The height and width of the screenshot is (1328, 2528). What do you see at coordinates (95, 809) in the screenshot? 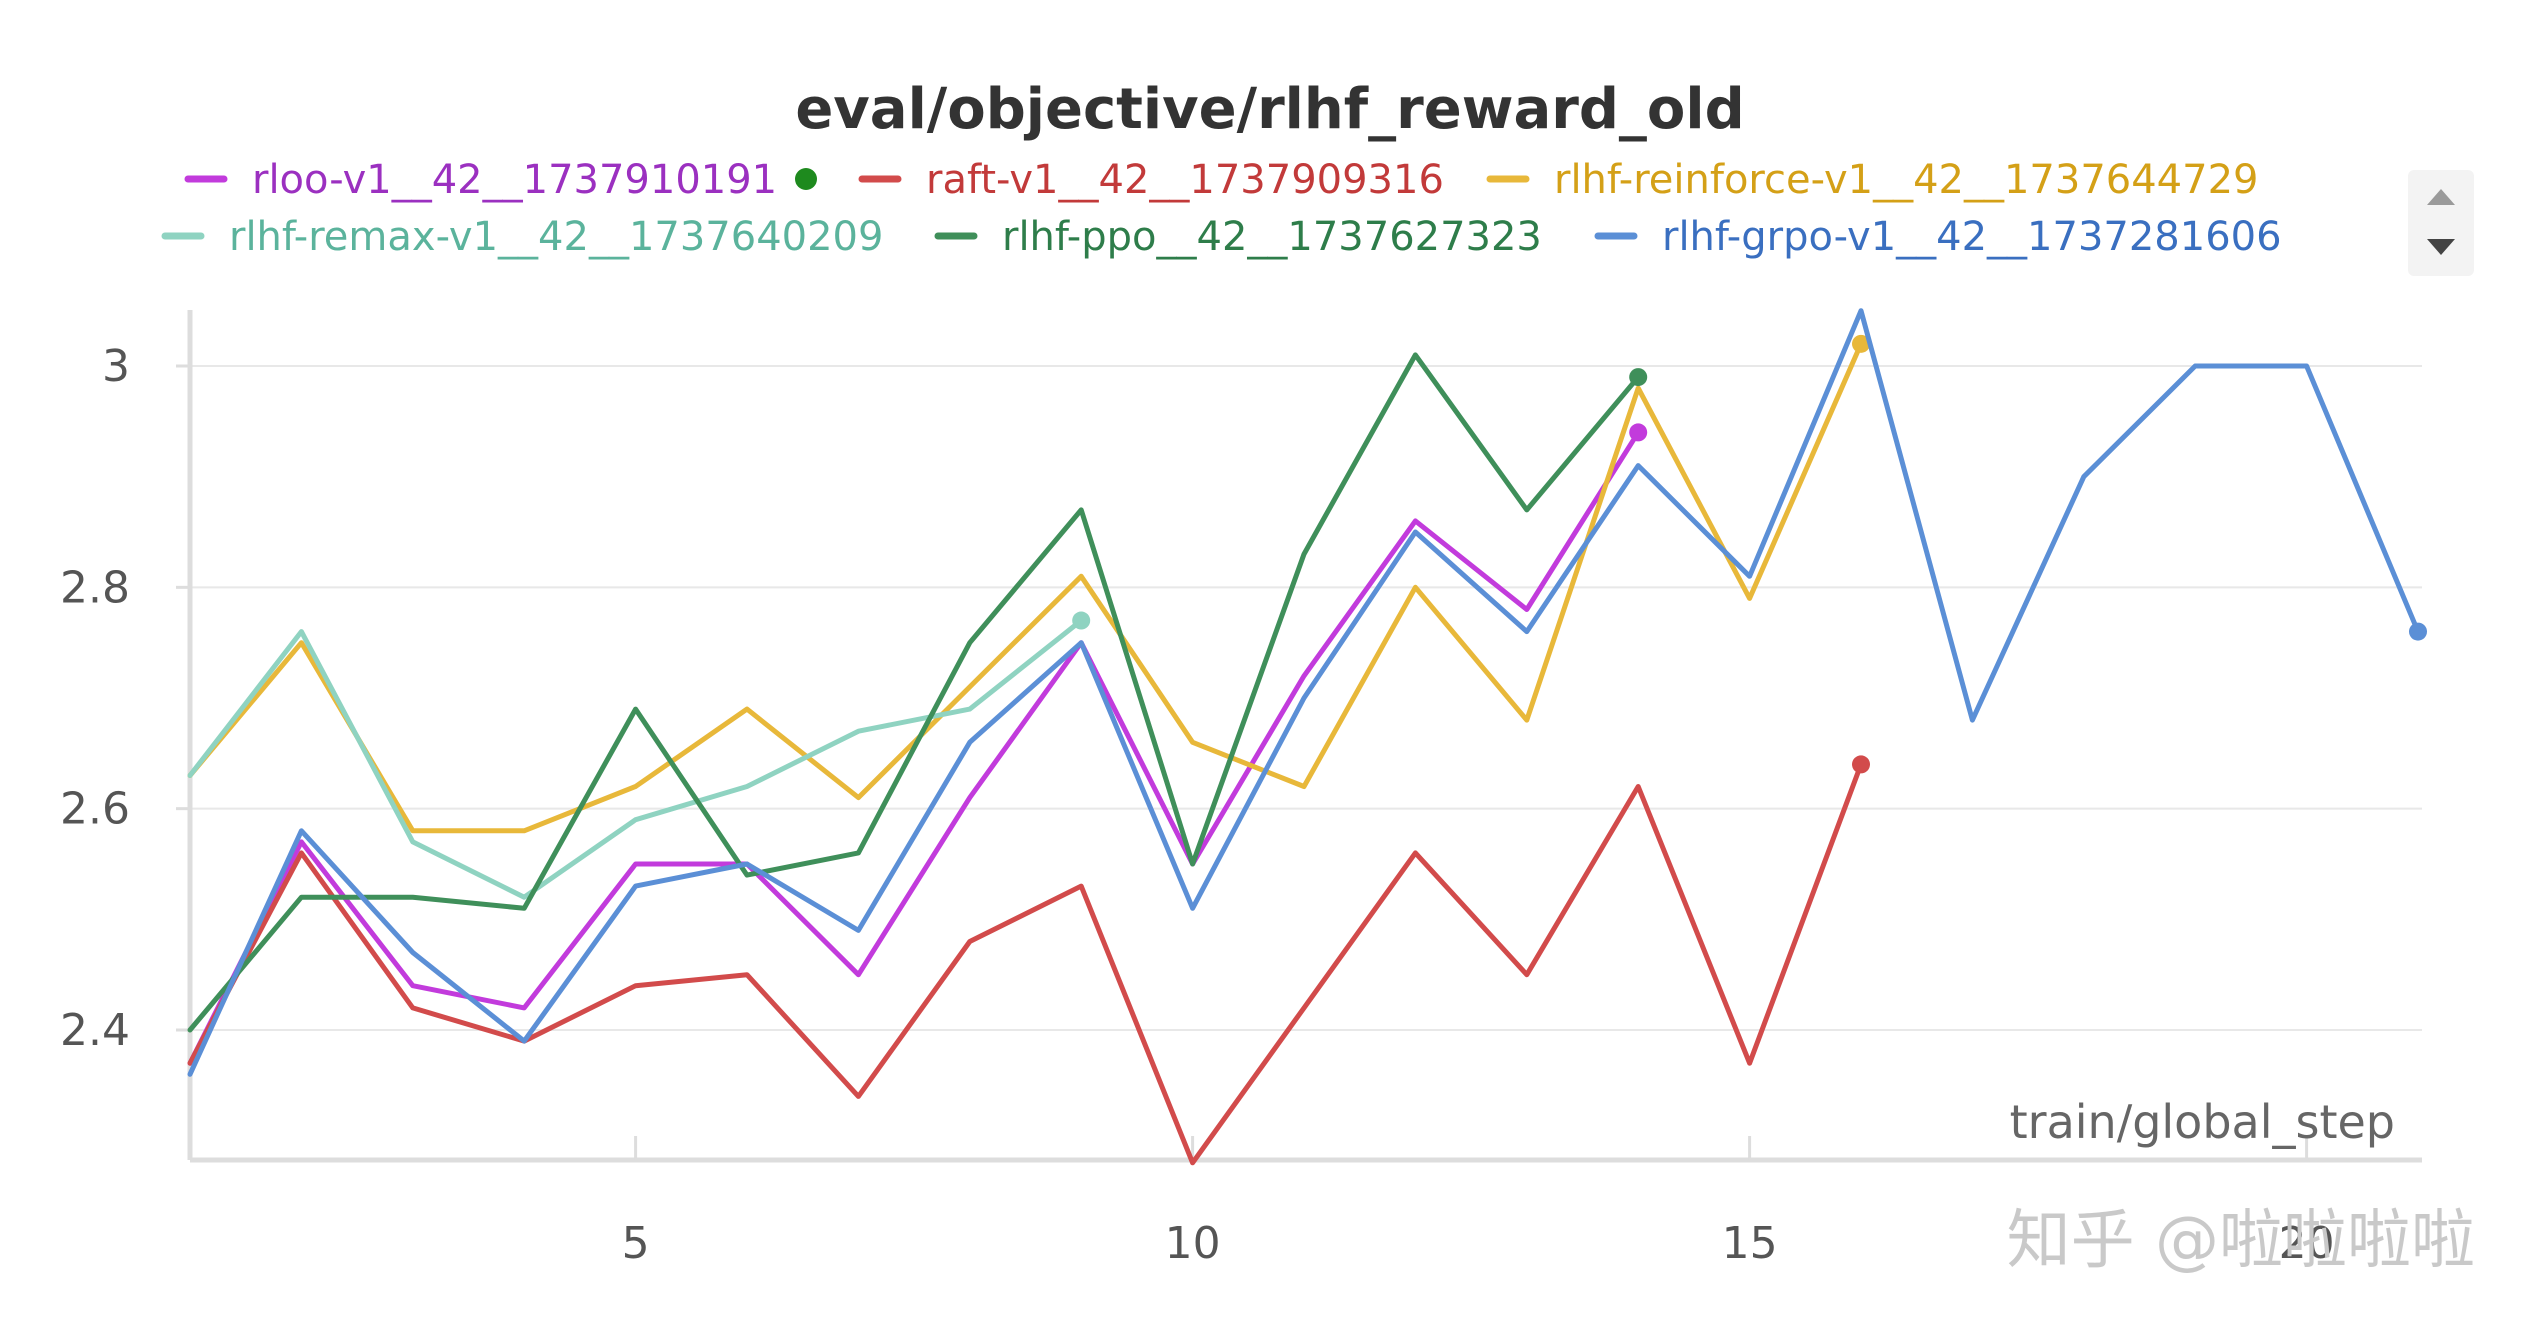
I see `y-tick-label: 2.6` at bounding box center [95, 809].